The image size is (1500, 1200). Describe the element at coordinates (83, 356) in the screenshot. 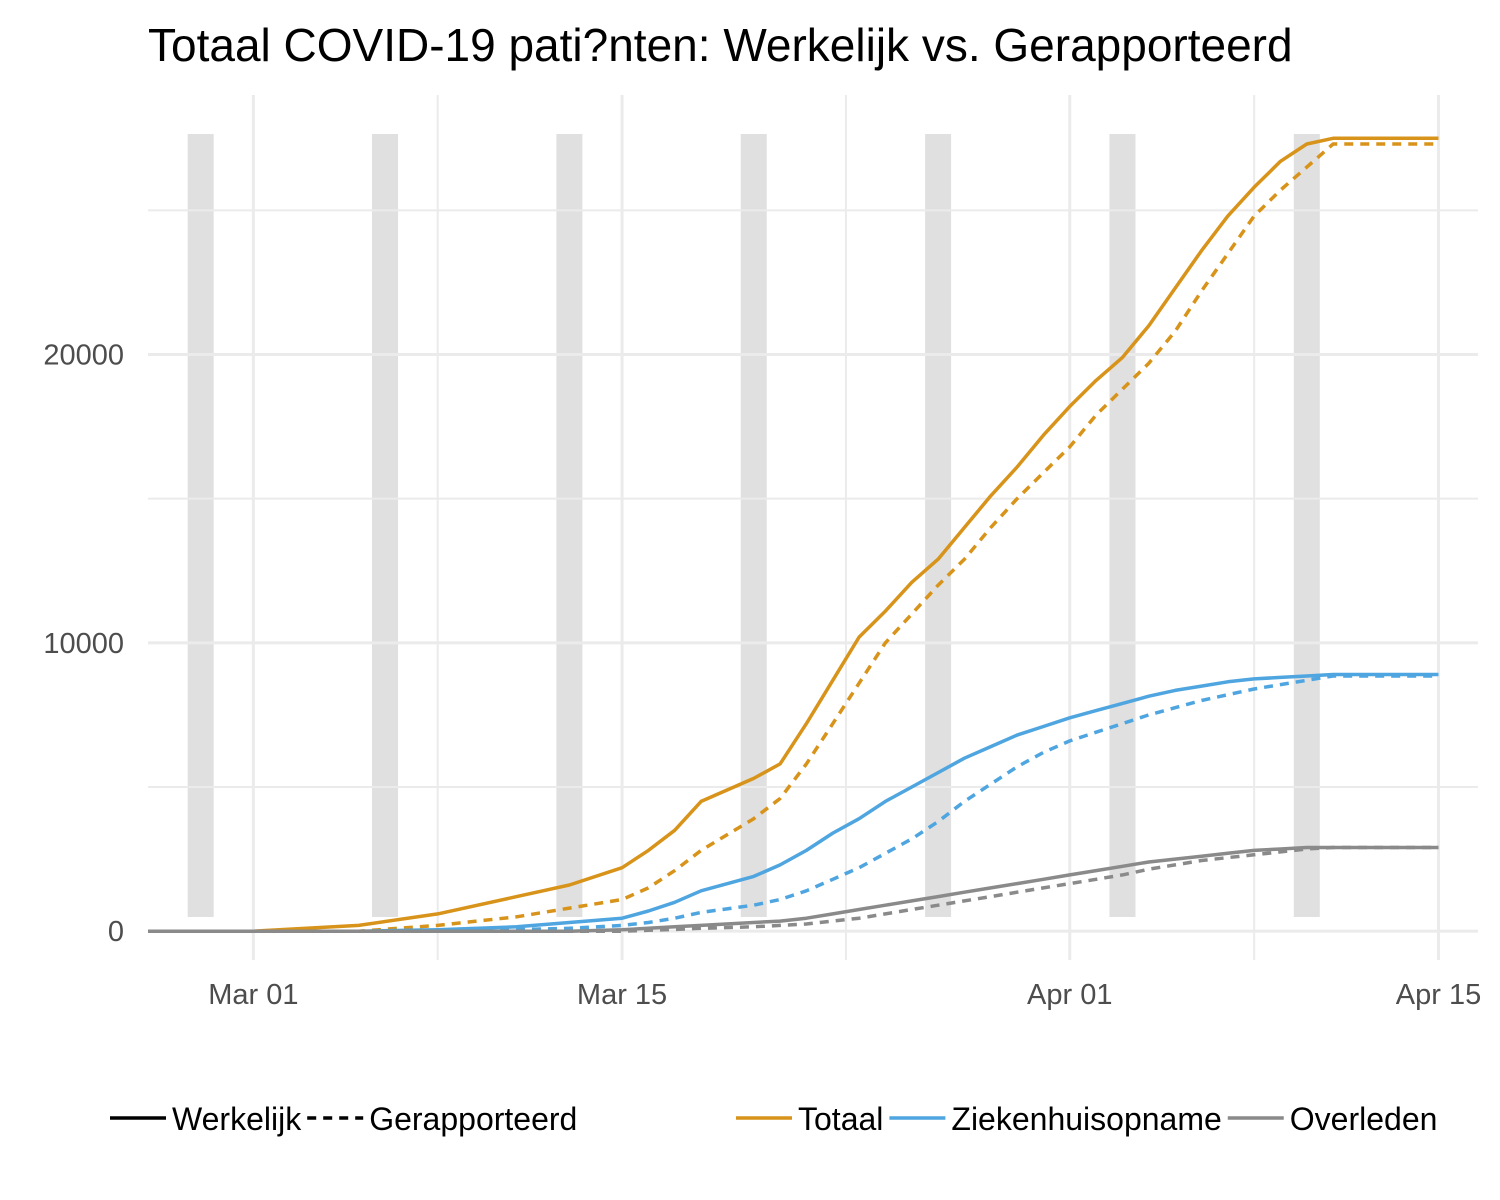

I see `y-tick-label: 20000` at that location.